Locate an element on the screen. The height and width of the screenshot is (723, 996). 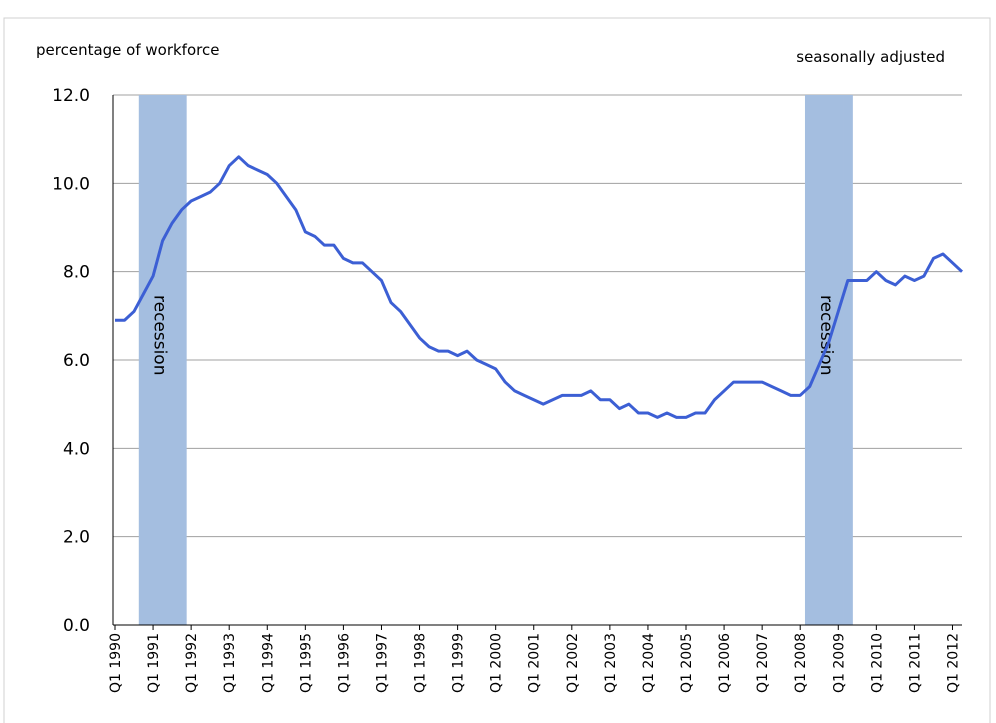
y-tick-label: 2.0 is located at coordinates (76, 538).